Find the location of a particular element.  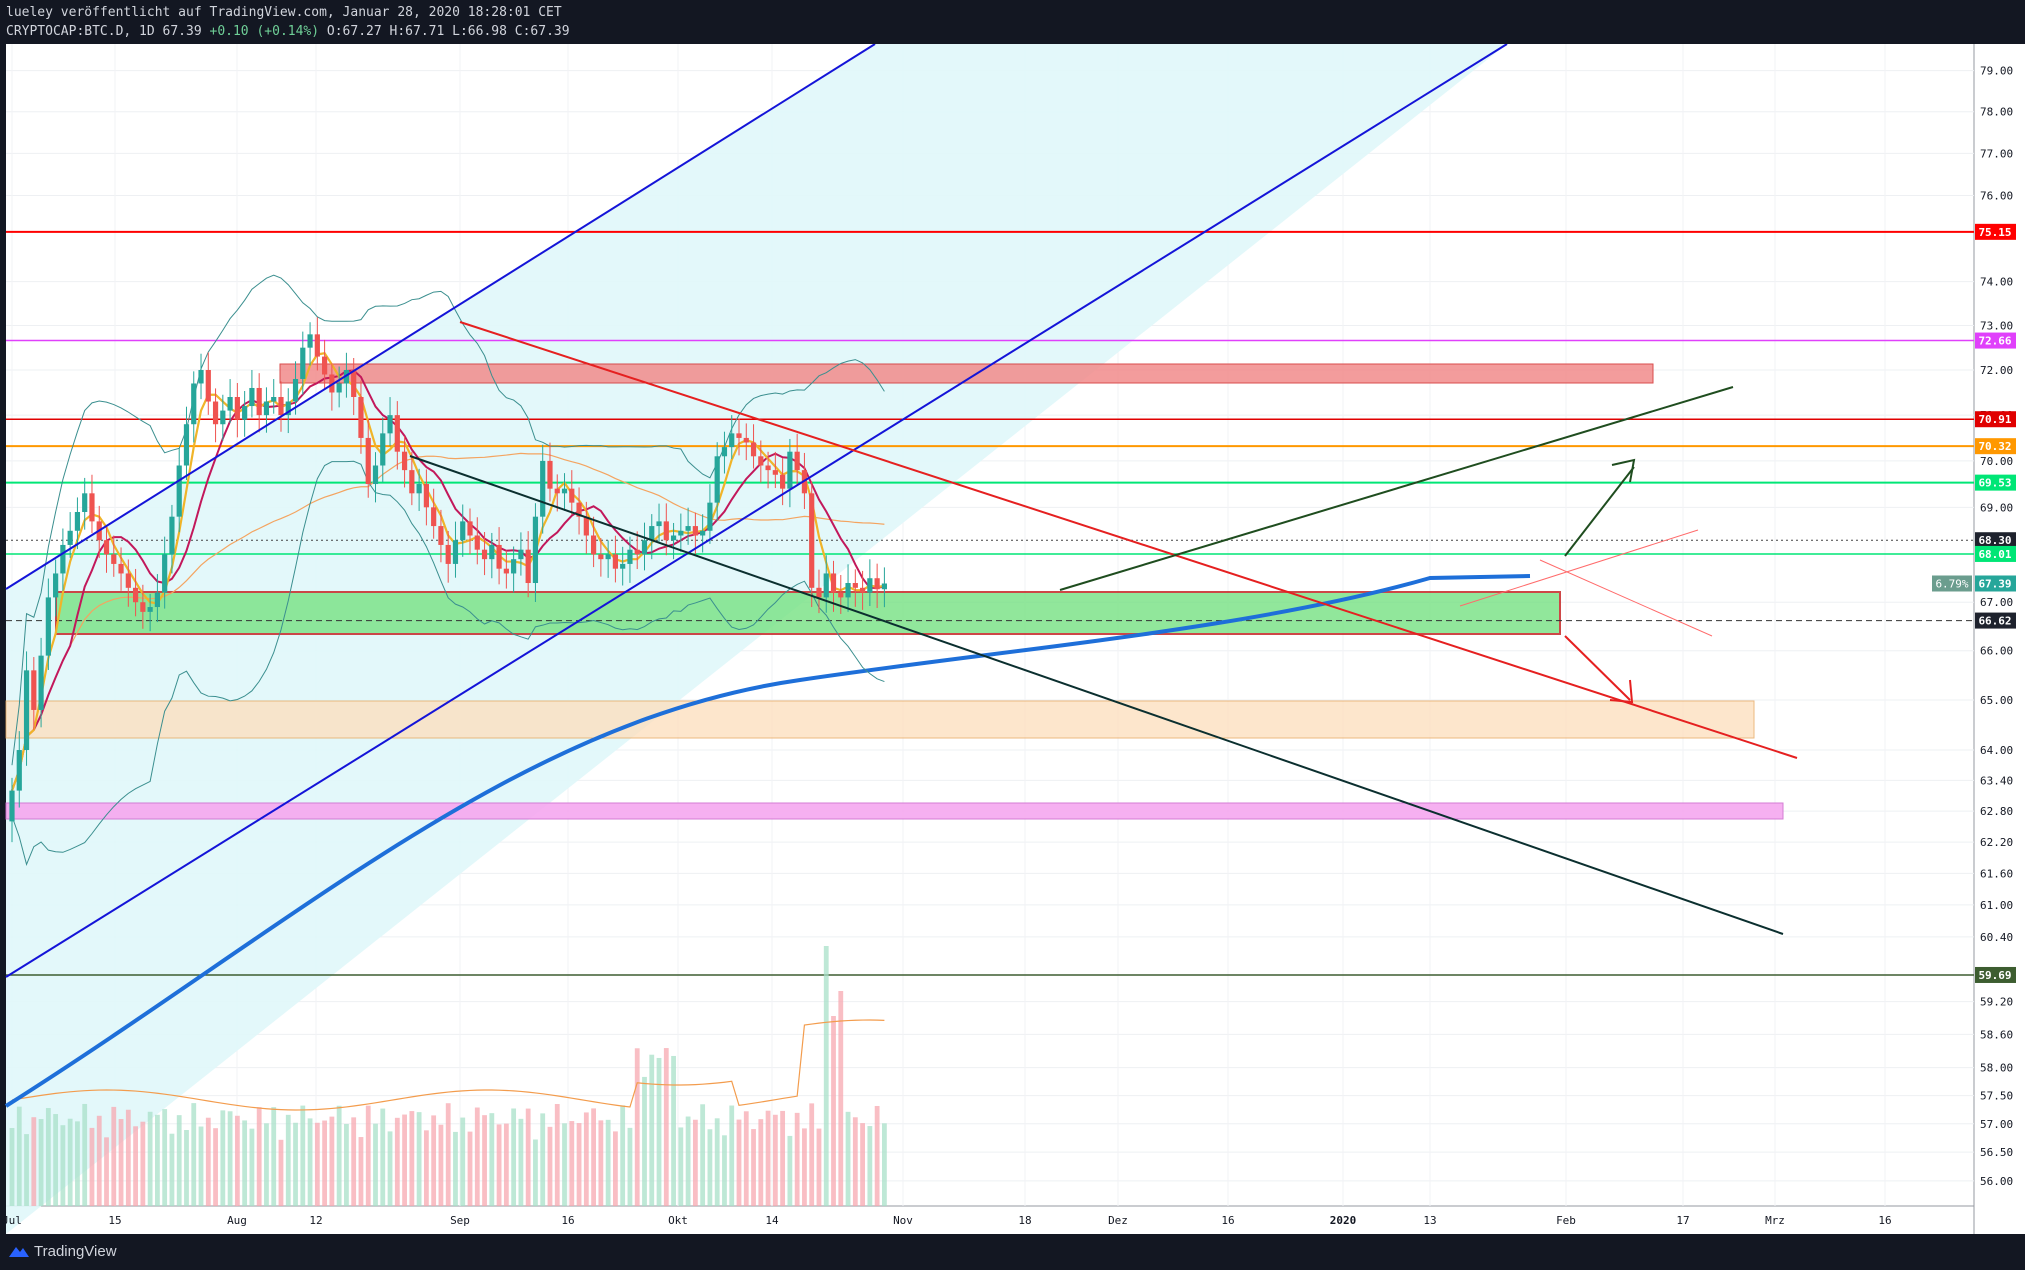

price-axis is located at coordinates (1999, 639).